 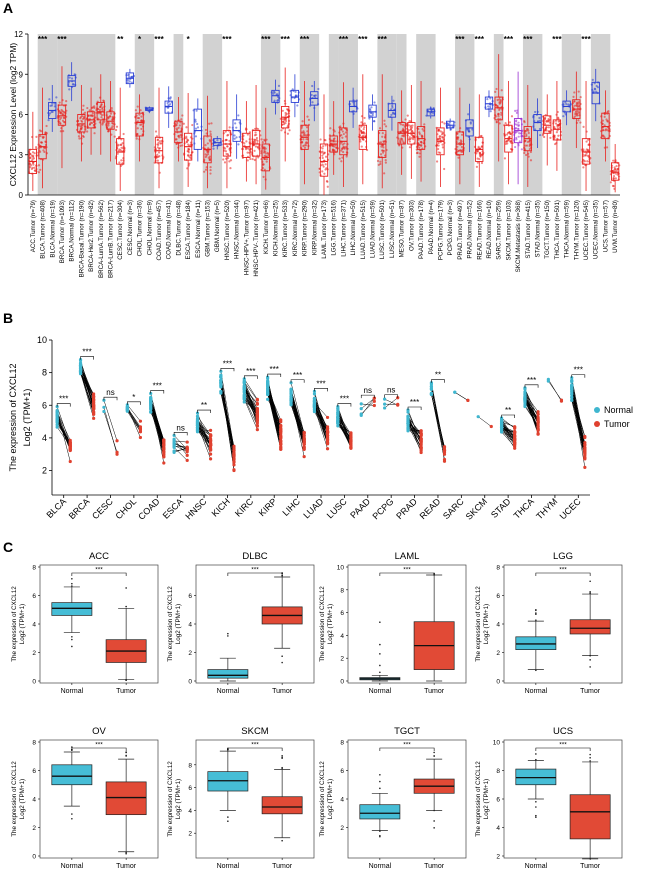 What do you see at coordinates (407, 624) in the screenshot?
I see `plot-frame` at bounding box center [407, 624].